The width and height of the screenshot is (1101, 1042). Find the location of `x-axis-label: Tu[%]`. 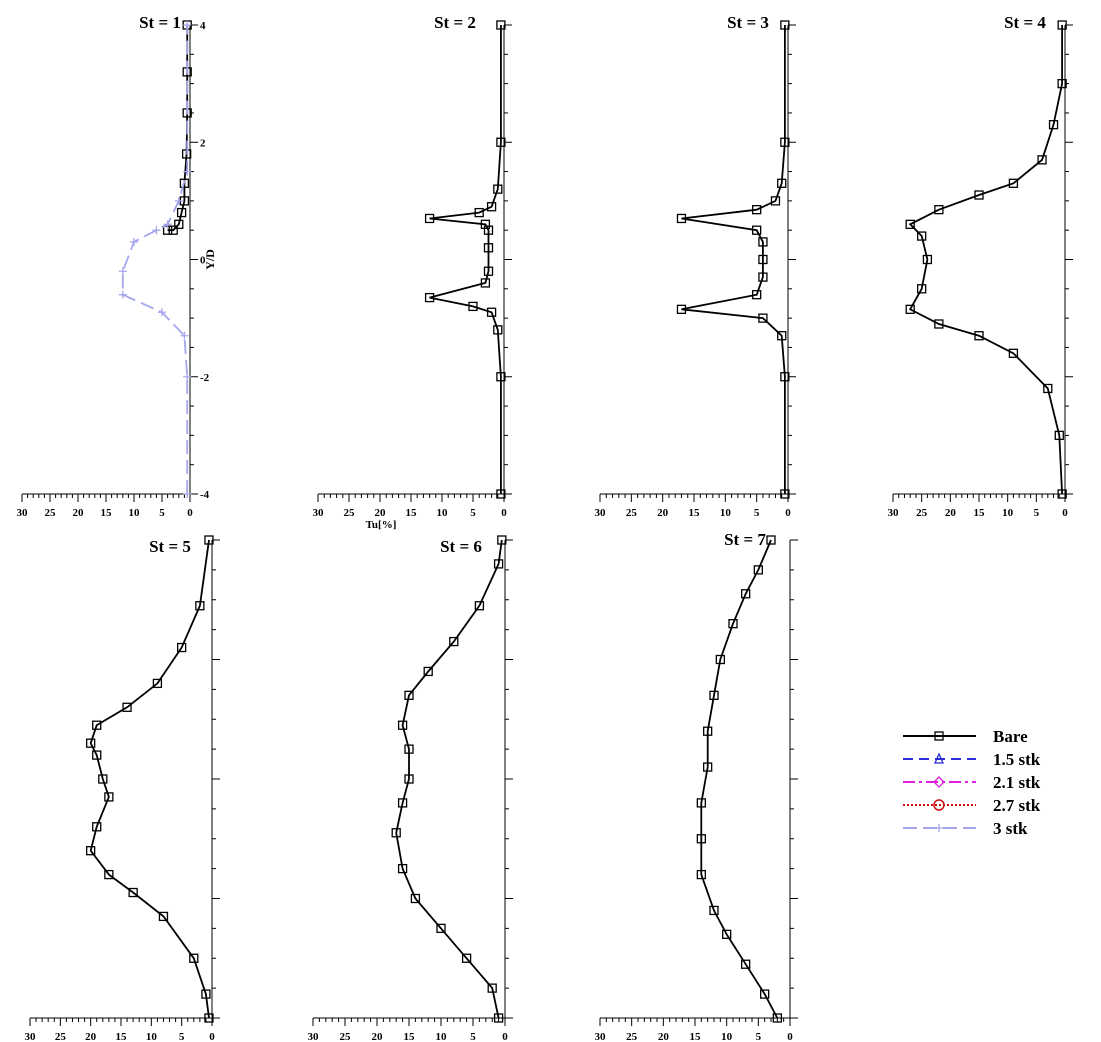

x-axis-label: Tu[%] is located at coordinates (381, 525).